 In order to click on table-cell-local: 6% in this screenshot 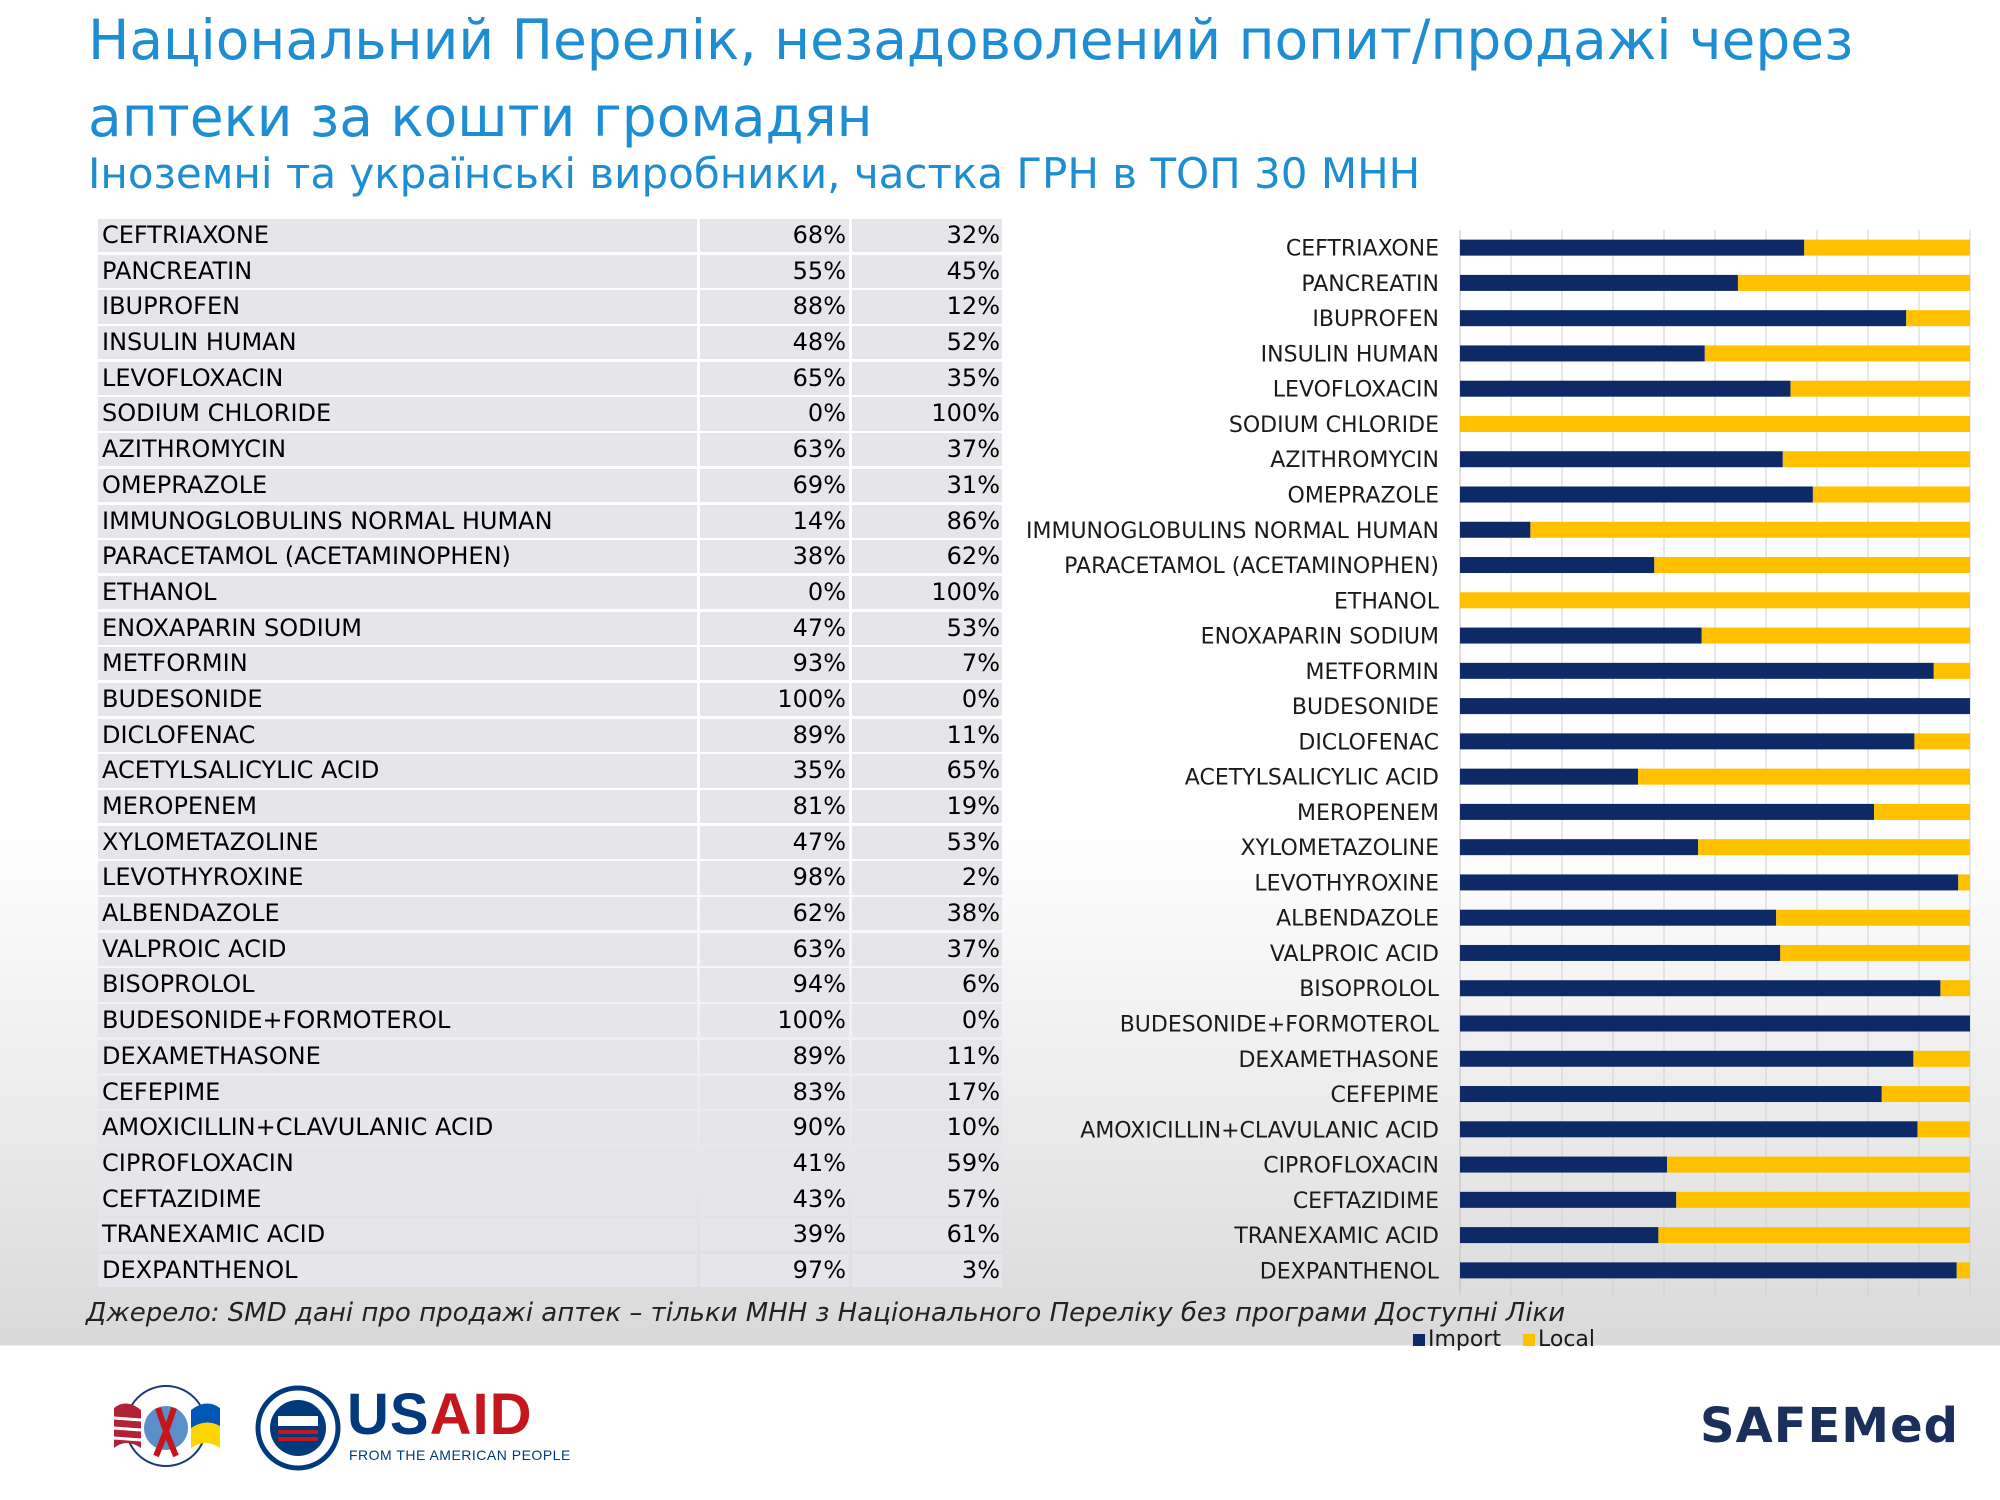, I will do `click(927, 985)`.